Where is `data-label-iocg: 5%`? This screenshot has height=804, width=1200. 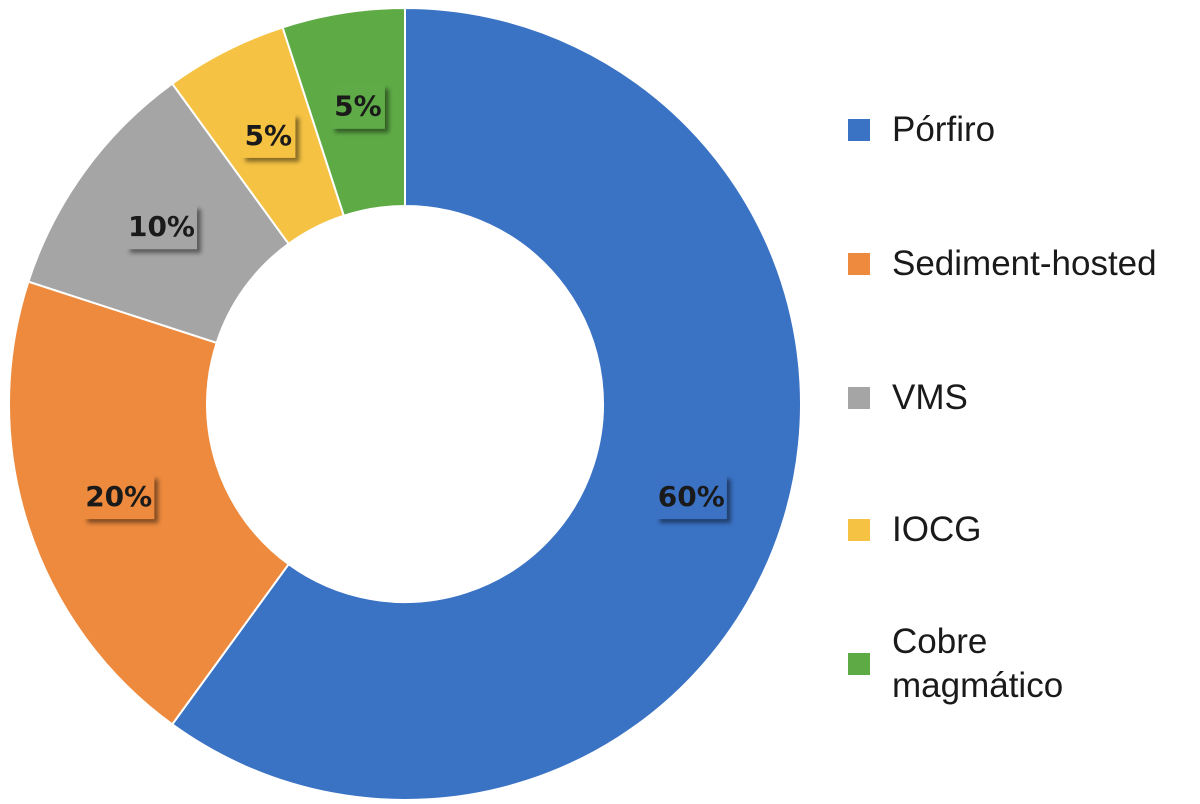
data-label-iocg: 5% is located at coordinates (268, 135).